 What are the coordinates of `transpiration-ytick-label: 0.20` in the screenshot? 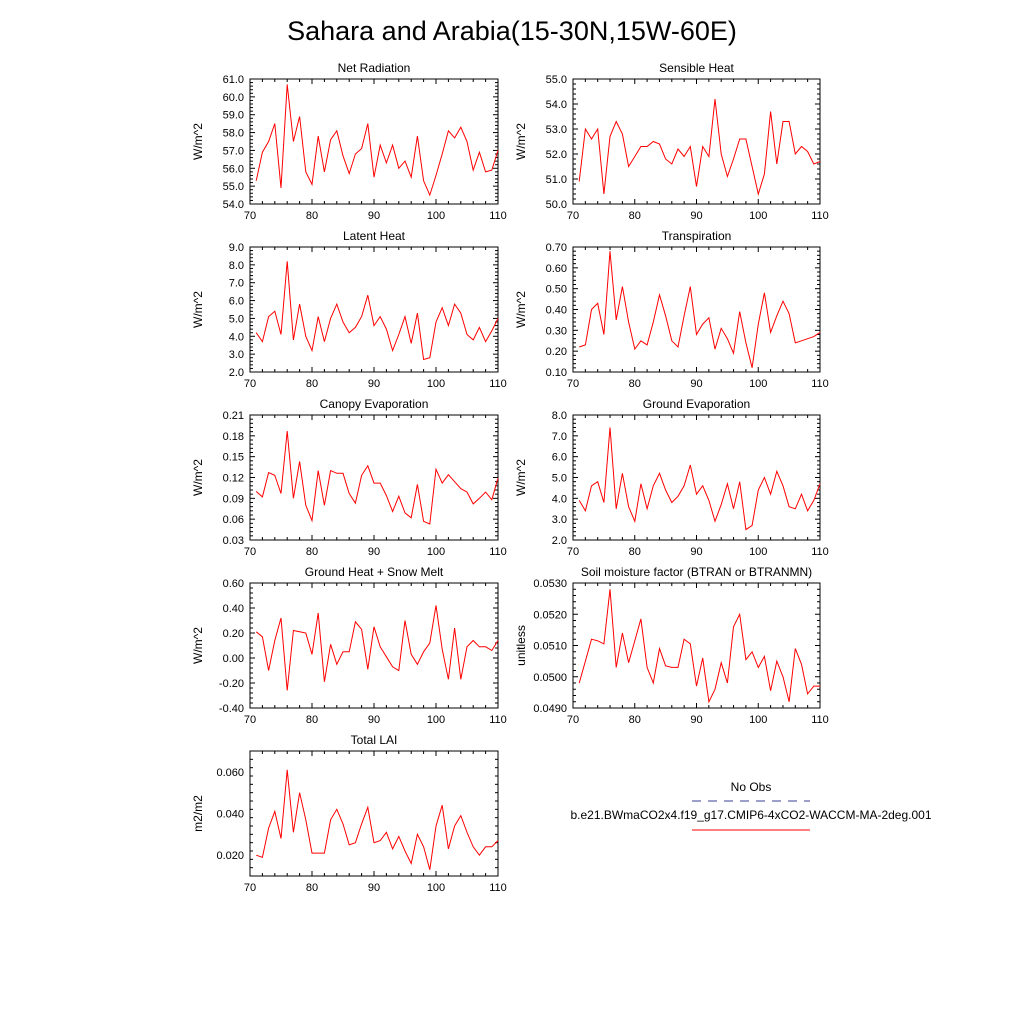 It's located at (556, 352).